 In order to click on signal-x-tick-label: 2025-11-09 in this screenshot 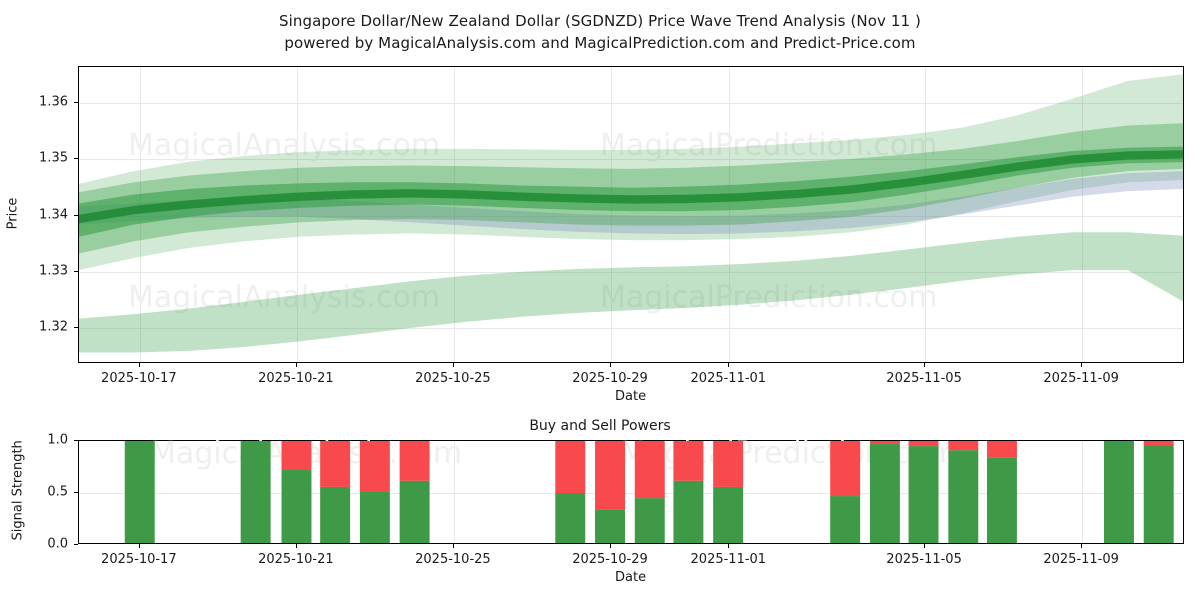, I will do `click(1081, 559)`.